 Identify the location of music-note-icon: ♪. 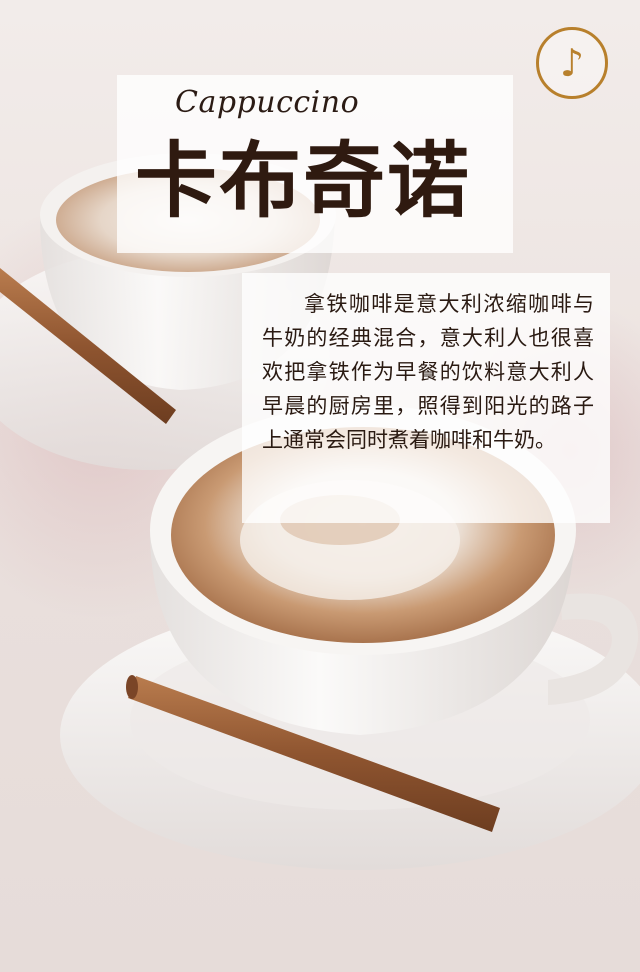
(572, 63).